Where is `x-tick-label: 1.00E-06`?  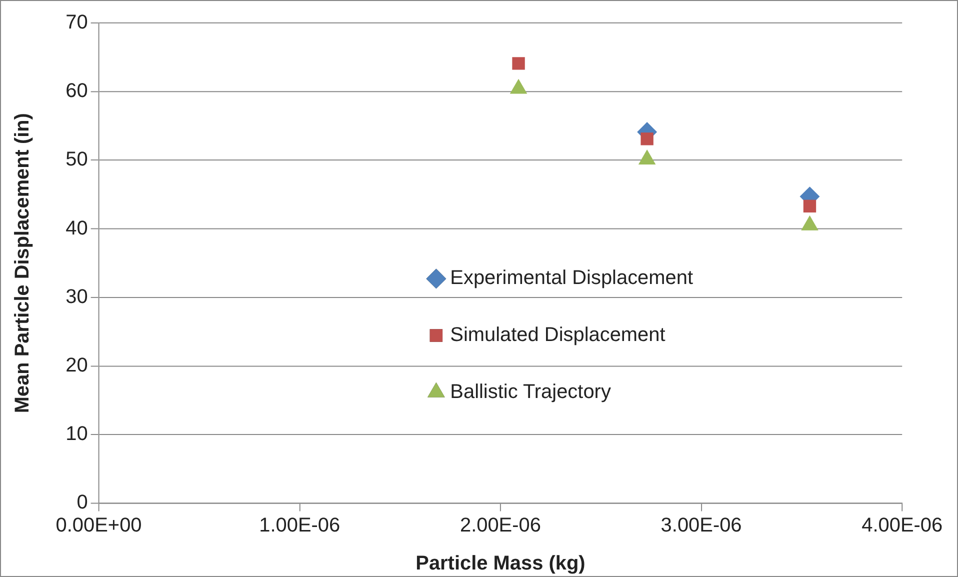 x-tick-label: 1.00E-06 is located at coordinates (299, 525).